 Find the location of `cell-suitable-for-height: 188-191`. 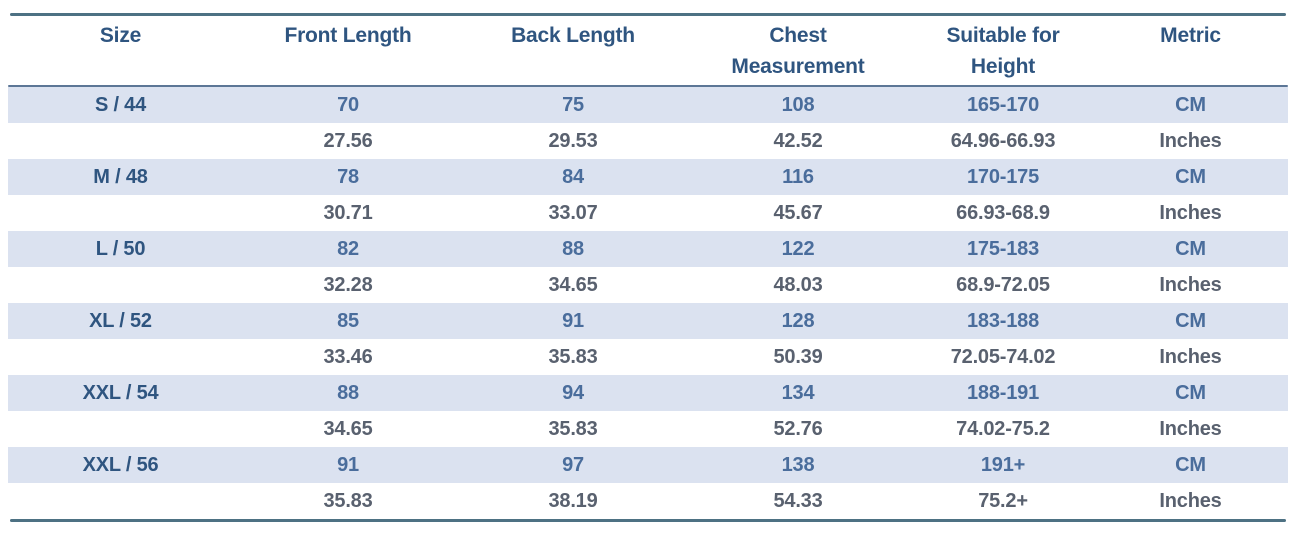

cell-suitable-for-height: 188-191 is located at coordinates (1003, 393).